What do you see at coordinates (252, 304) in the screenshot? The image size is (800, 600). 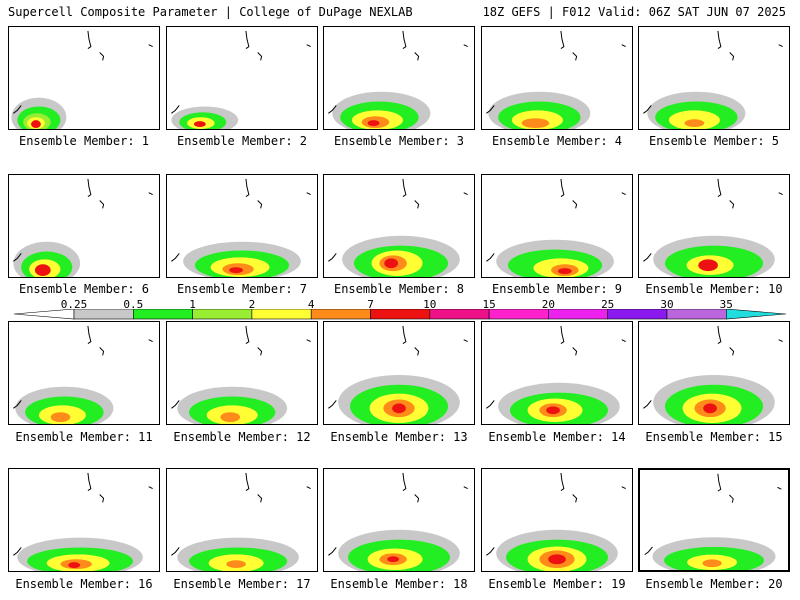 I see `colorbar-tick-label: 2` at bounding box center [252, 304].